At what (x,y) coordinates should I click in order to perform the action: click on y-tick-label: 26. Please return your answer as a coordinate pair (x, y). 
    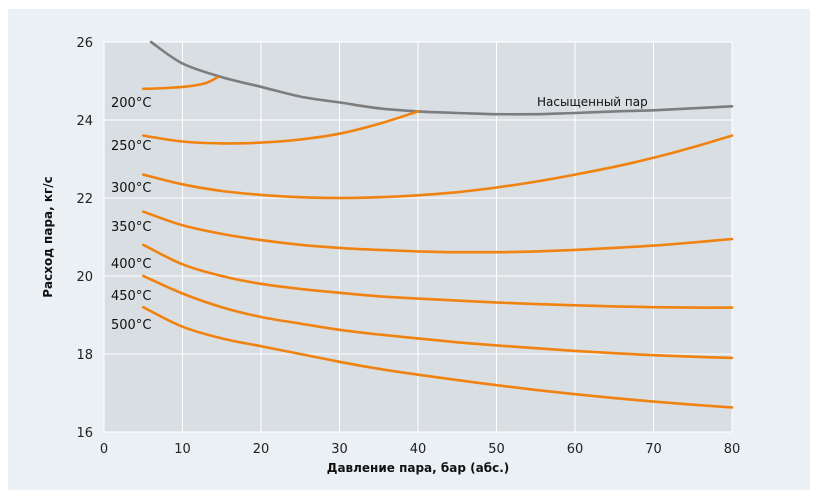
    Looking at the image, I should click on (84, 43).